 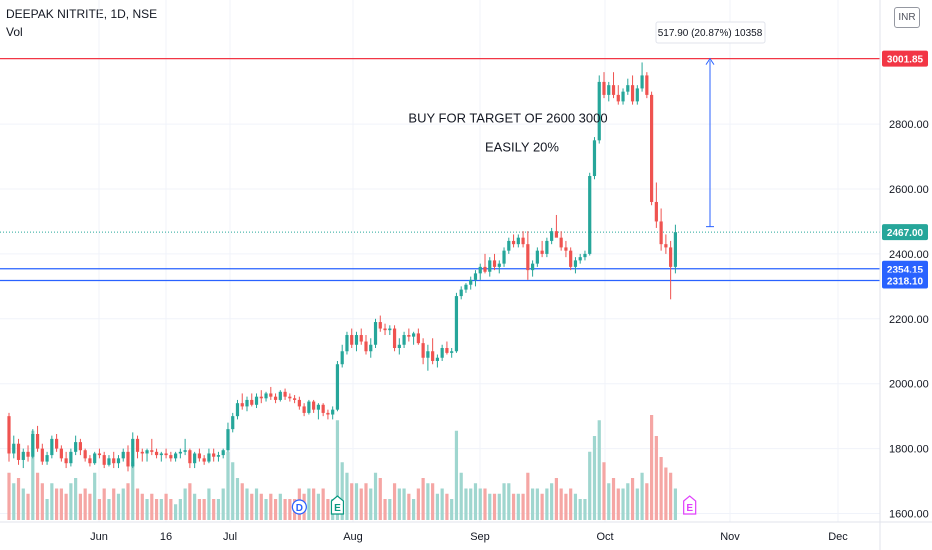 I want to click on measure-tooltip: 517.90 (20.87%) 10358, so click(x=710, y=33).